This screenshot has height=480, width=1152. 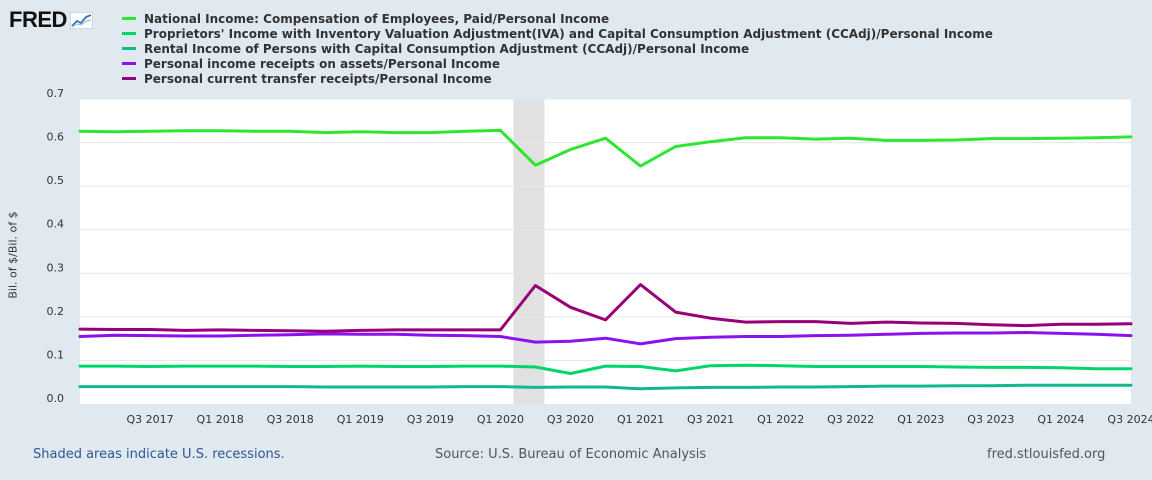 What do you see at coordinates (1046, 454) in the screenshot?
I see `site-link: fred.stlouisfed.org` at bounding box center [1046, 454].